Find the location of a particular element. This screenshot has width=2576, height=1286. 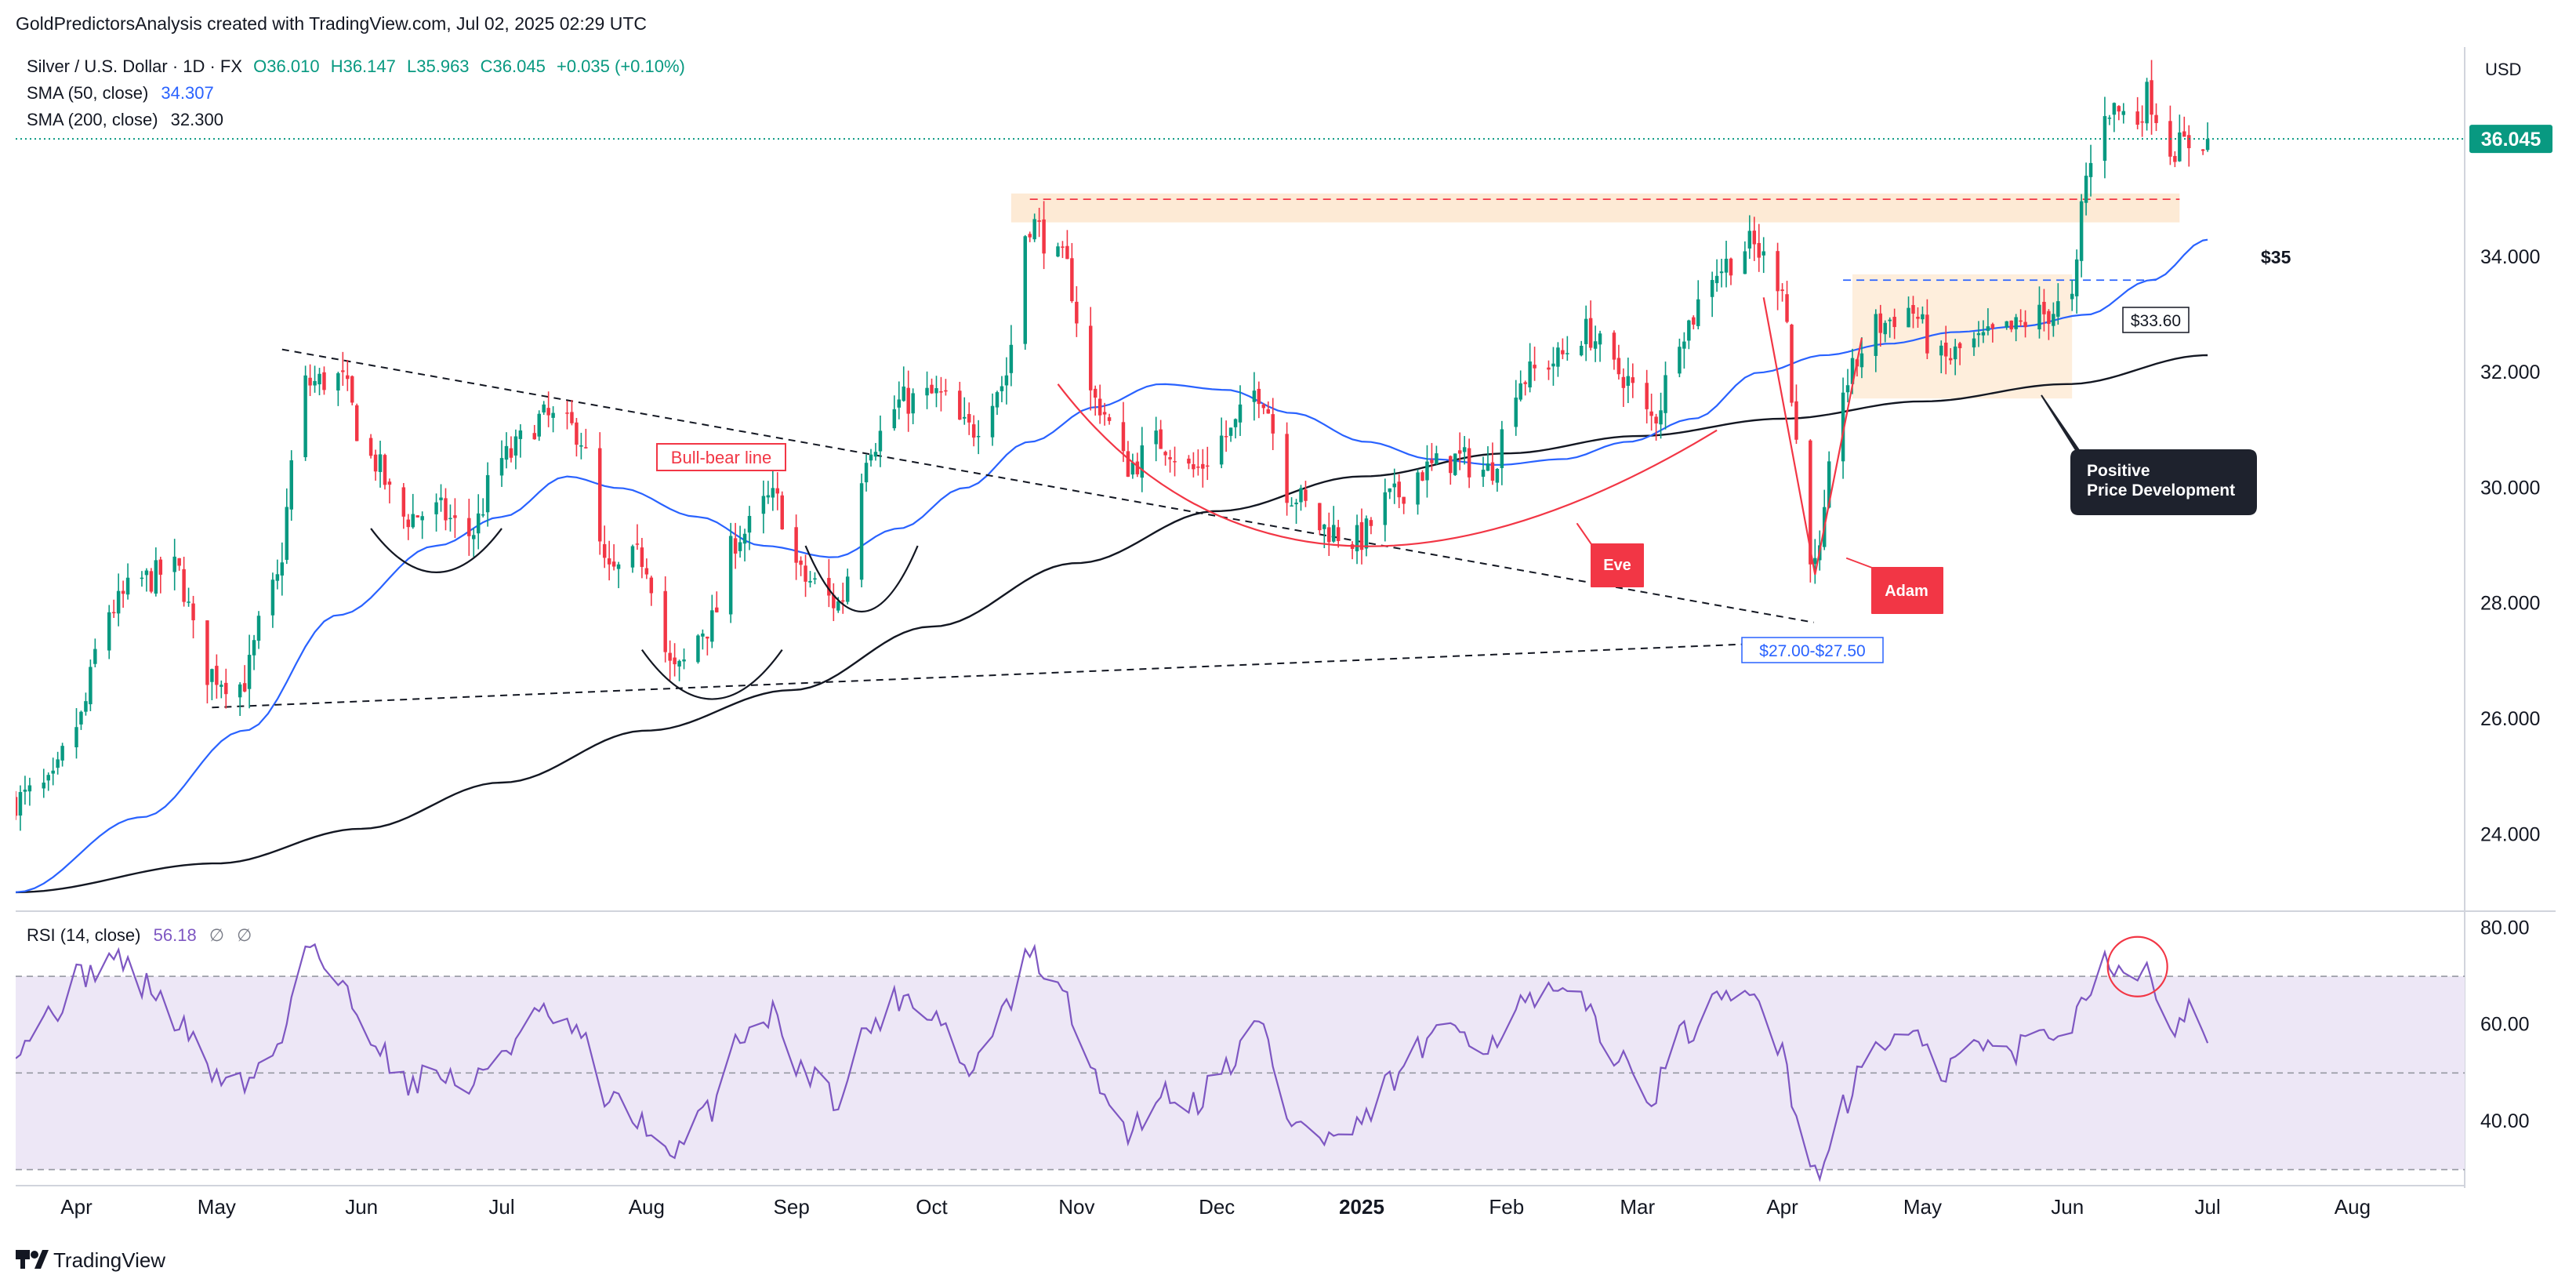

resistance-zone is located at coordinates (1595, 208).